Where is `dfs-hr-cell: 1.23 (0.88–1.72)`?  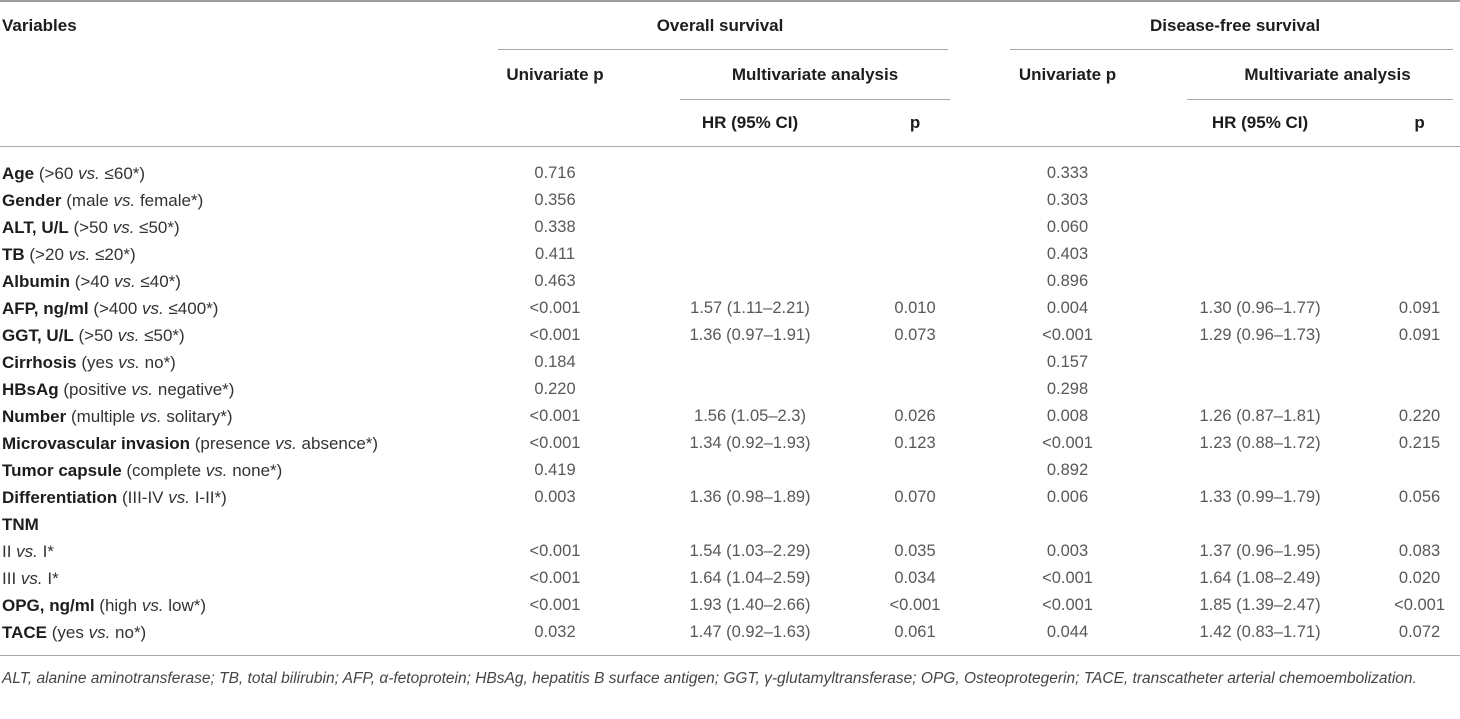 dfs-hr-cell: 1.23 (0.88–1.72) is located at coordinates (1260, 443).